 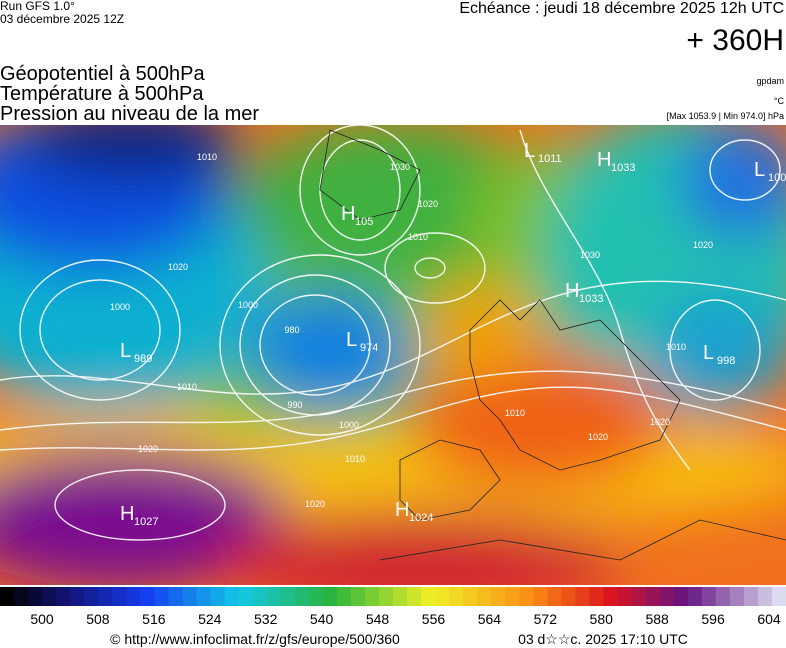 I want to click on colorbar-label: 508, so click(x=98, y=619).